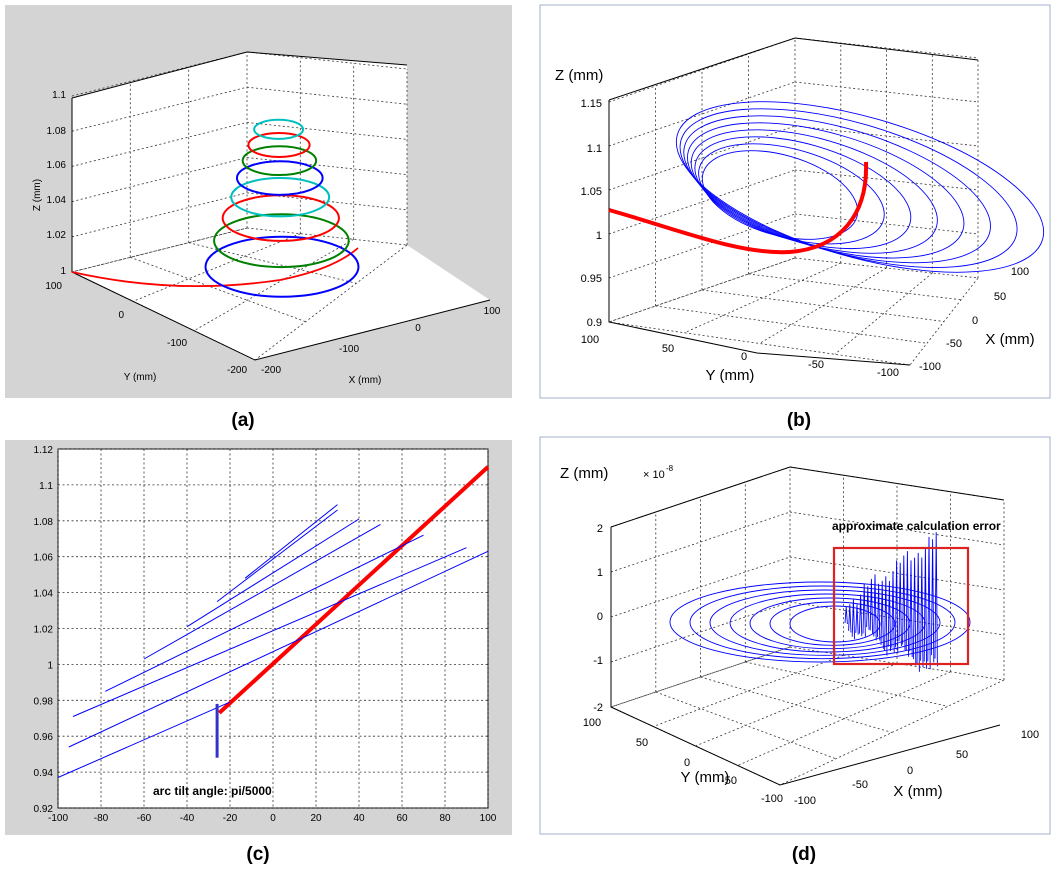 Image resolution: width=1058 pixels, height=869 pixels. I want to click on panel-c-ytick-4: 1, so click(50, 665).